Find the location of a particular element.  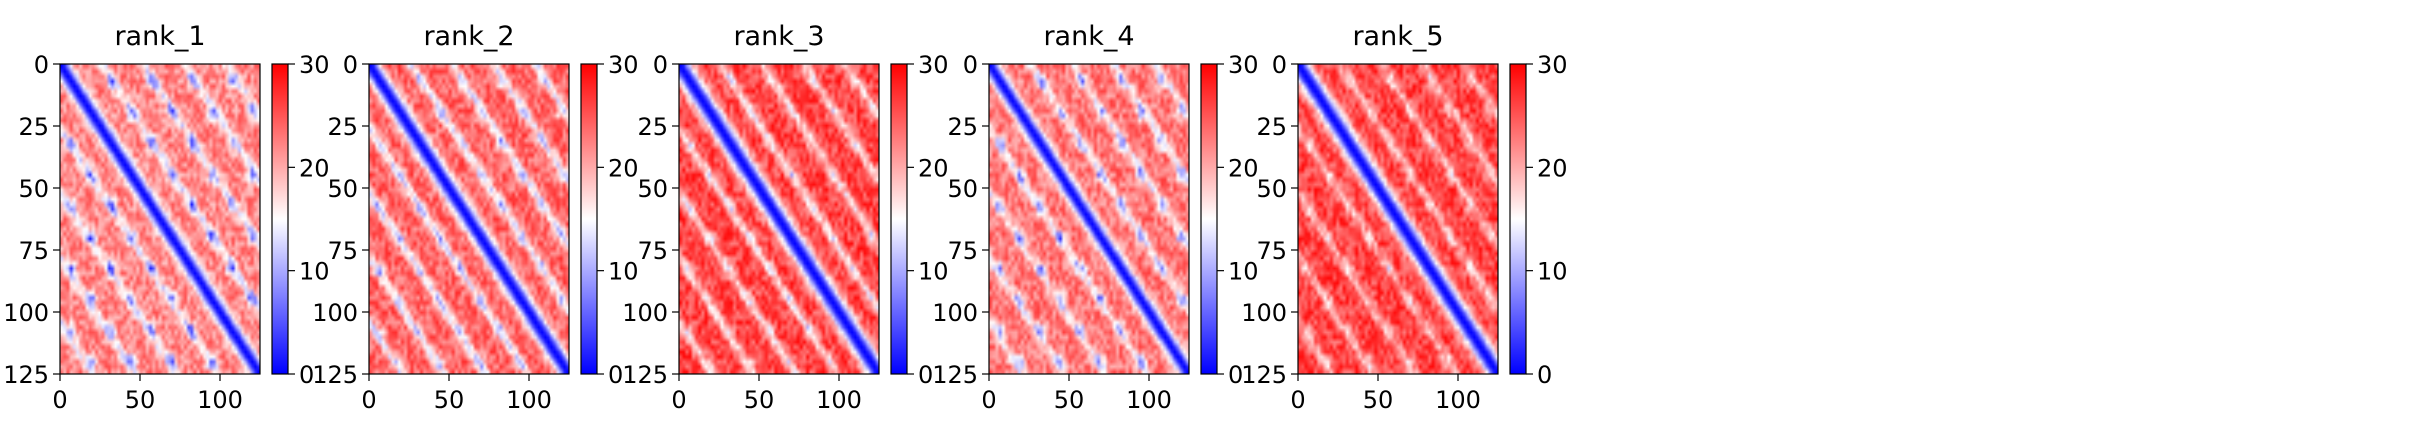

panel-title: rank_5 is located at coordinates (1397, 36).